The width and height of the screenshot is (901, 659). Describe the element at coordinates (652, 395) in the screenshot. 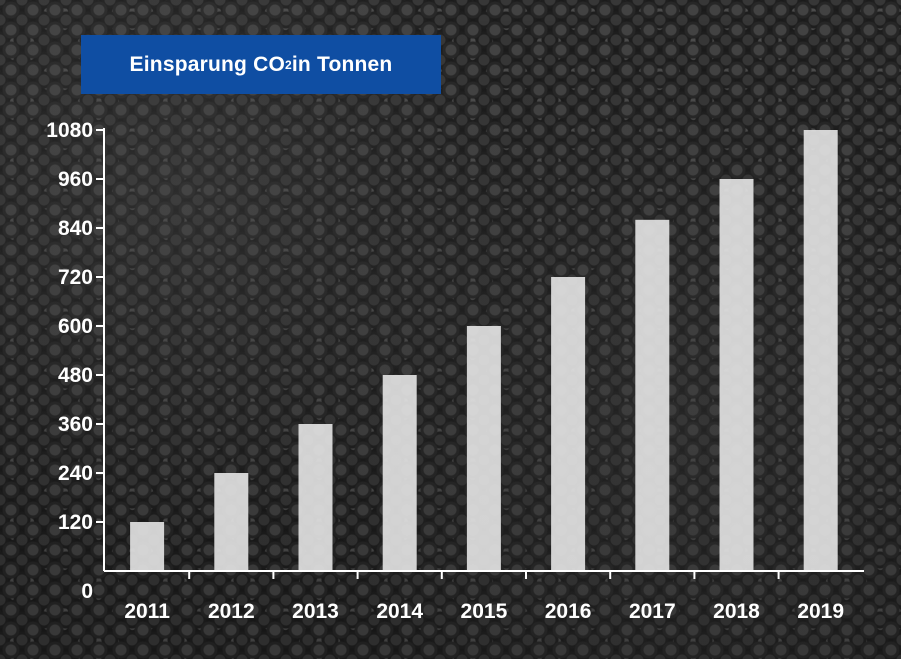

I see `bar-2017` at that location.